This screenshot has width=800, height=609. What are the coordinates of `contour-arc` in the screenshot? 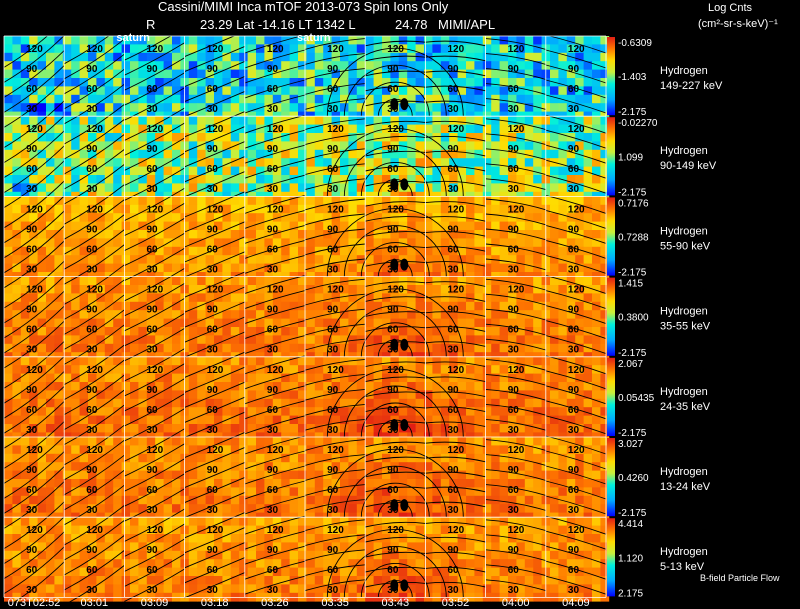 It's located at (395, 411).